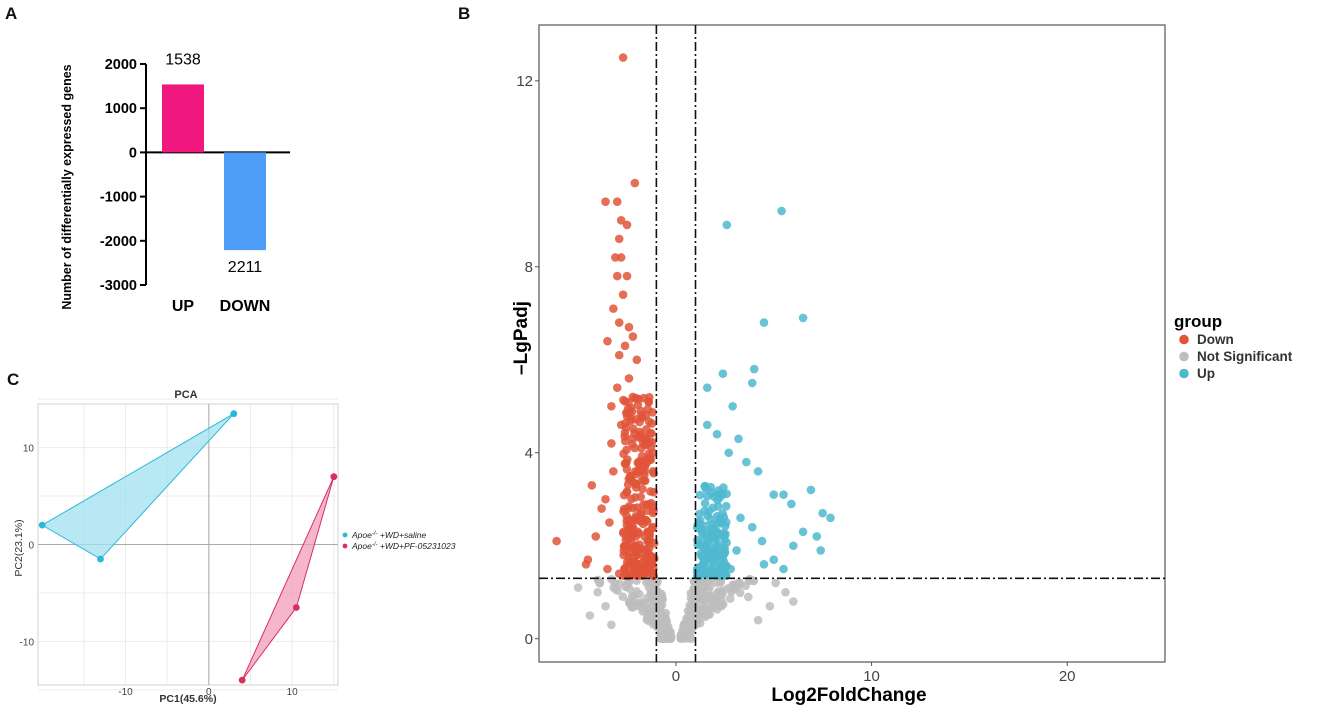 The image size is (1325, 721). What do you see at coordinates (388, 535) in the screenshot?
I see `pca-legend-label: Apoe-/- +WD+saline` at bounding box center [388, 535].